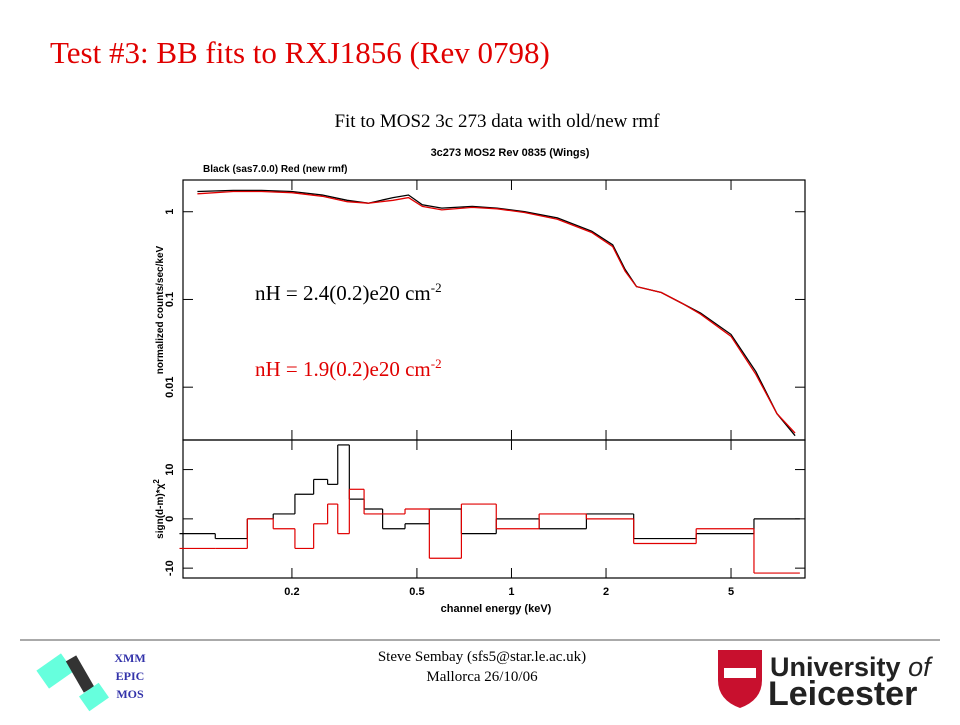 This screenshot has width=960, height=725. Describe the element at coordinates (835, 667) in the screenshot. I see `university-word: University` at that location.